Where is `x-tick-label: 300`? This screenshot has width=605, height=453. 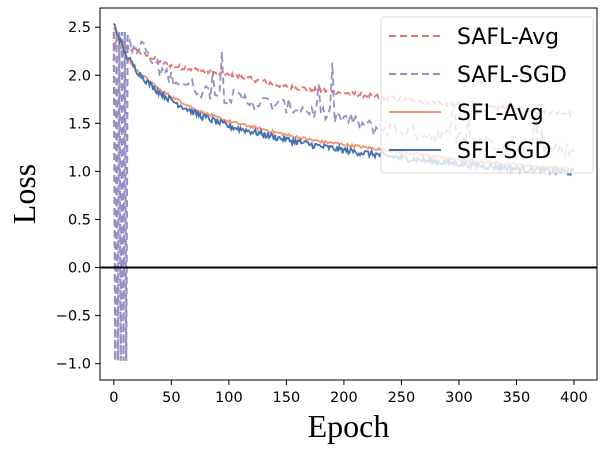
x-tick-label: 300 is located at coordinates (459, 398).